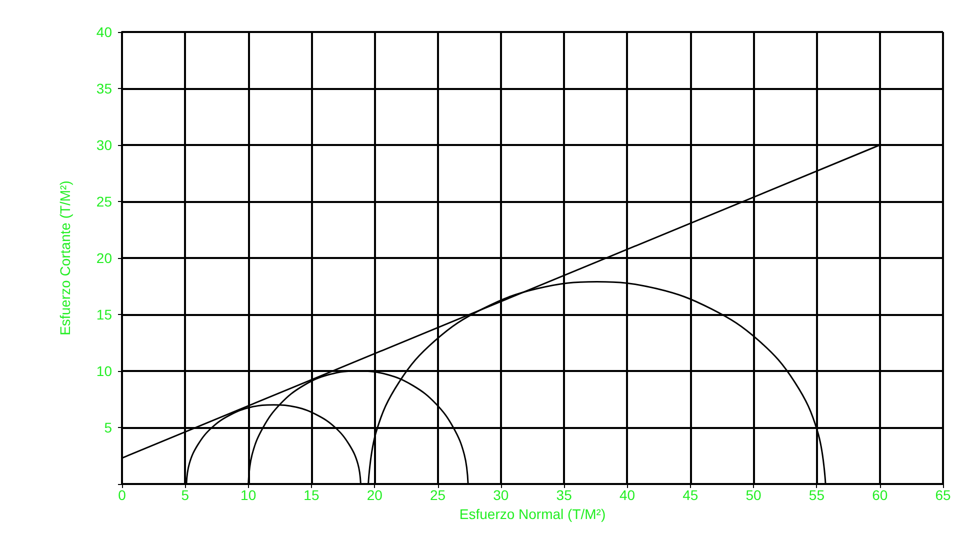 Image resolution: width=974 pixels, height=558 pixels. I want to click on x-tick-label: 40, so click(627, 495).